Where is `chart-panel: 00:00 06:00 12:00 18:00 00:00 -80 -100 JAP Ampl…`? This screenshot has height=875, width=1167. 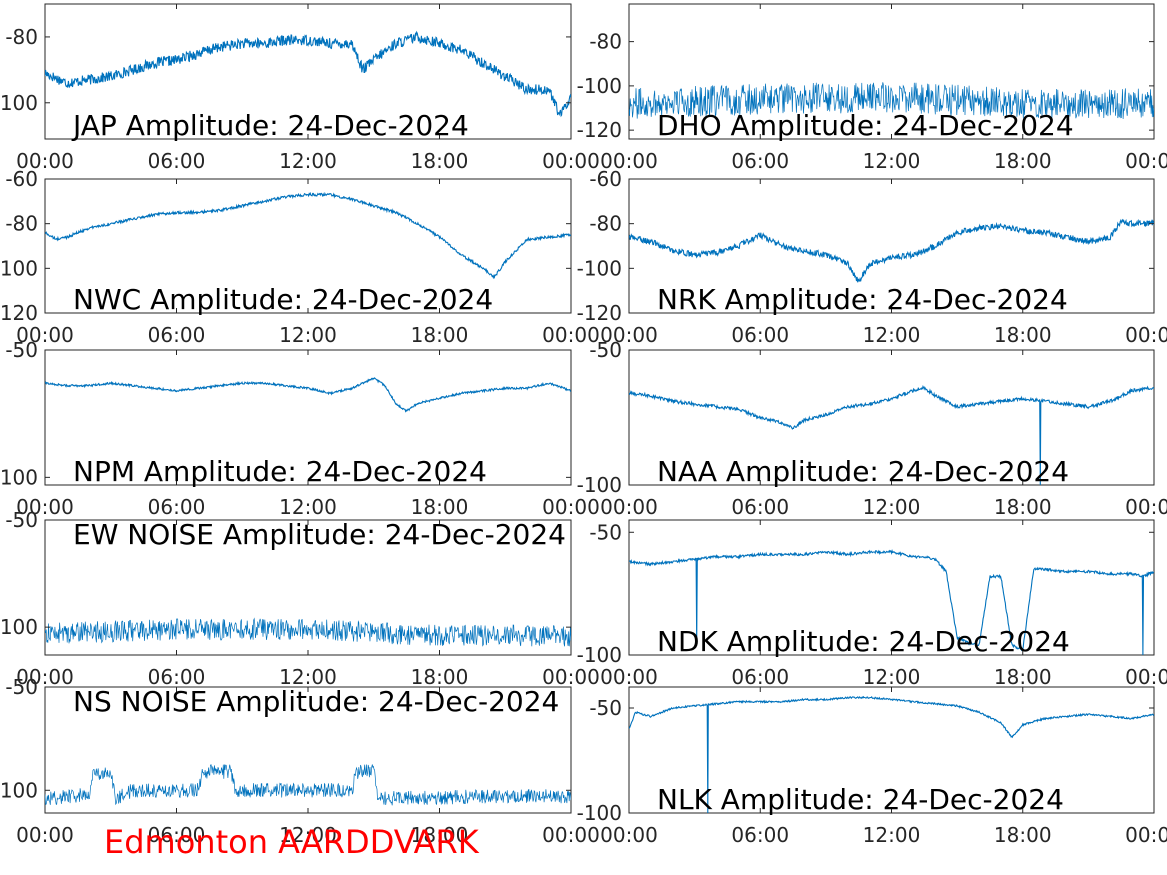 chart-panel: 00:00 06:00 12:00 18:00 00:00 -80 -100 JAP Ampl… is located at coordinates (300, 88).